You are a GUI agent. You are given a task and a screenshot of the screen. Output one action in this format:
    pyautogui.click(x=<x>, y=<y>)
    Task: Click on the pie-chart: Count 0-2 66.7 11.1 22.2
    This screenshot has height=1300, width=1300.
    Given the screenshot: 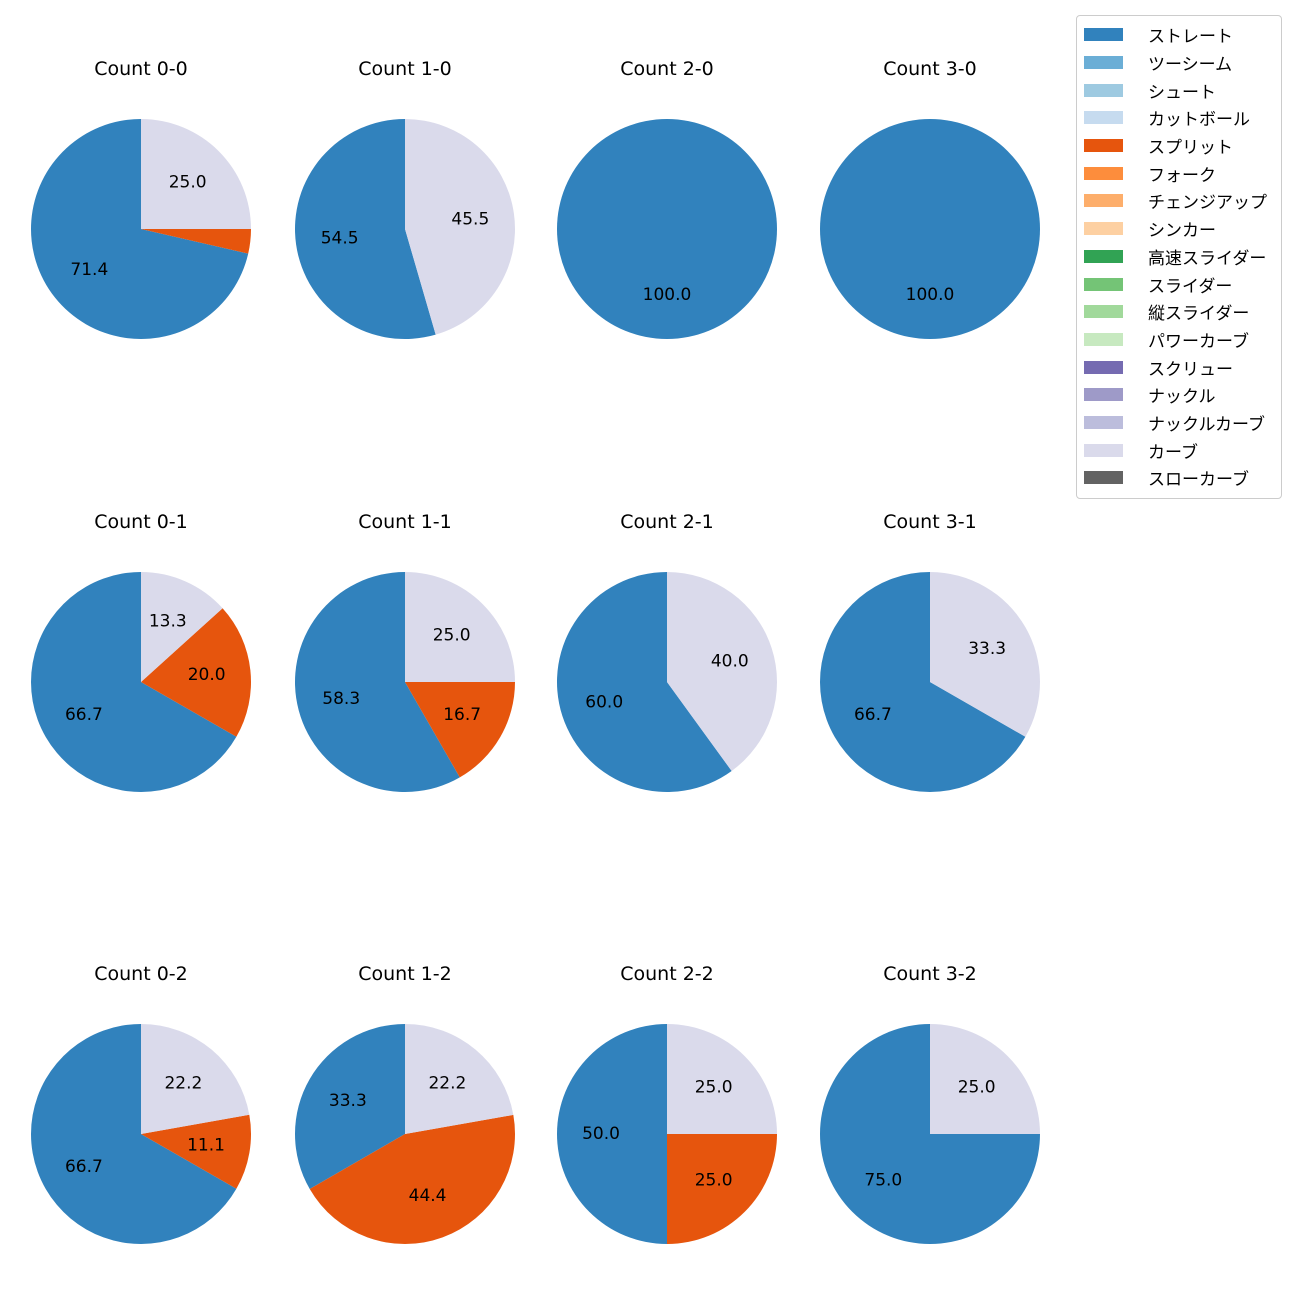 What is the action you would take?
    pyautogui.click(x=140, y=1104)
    